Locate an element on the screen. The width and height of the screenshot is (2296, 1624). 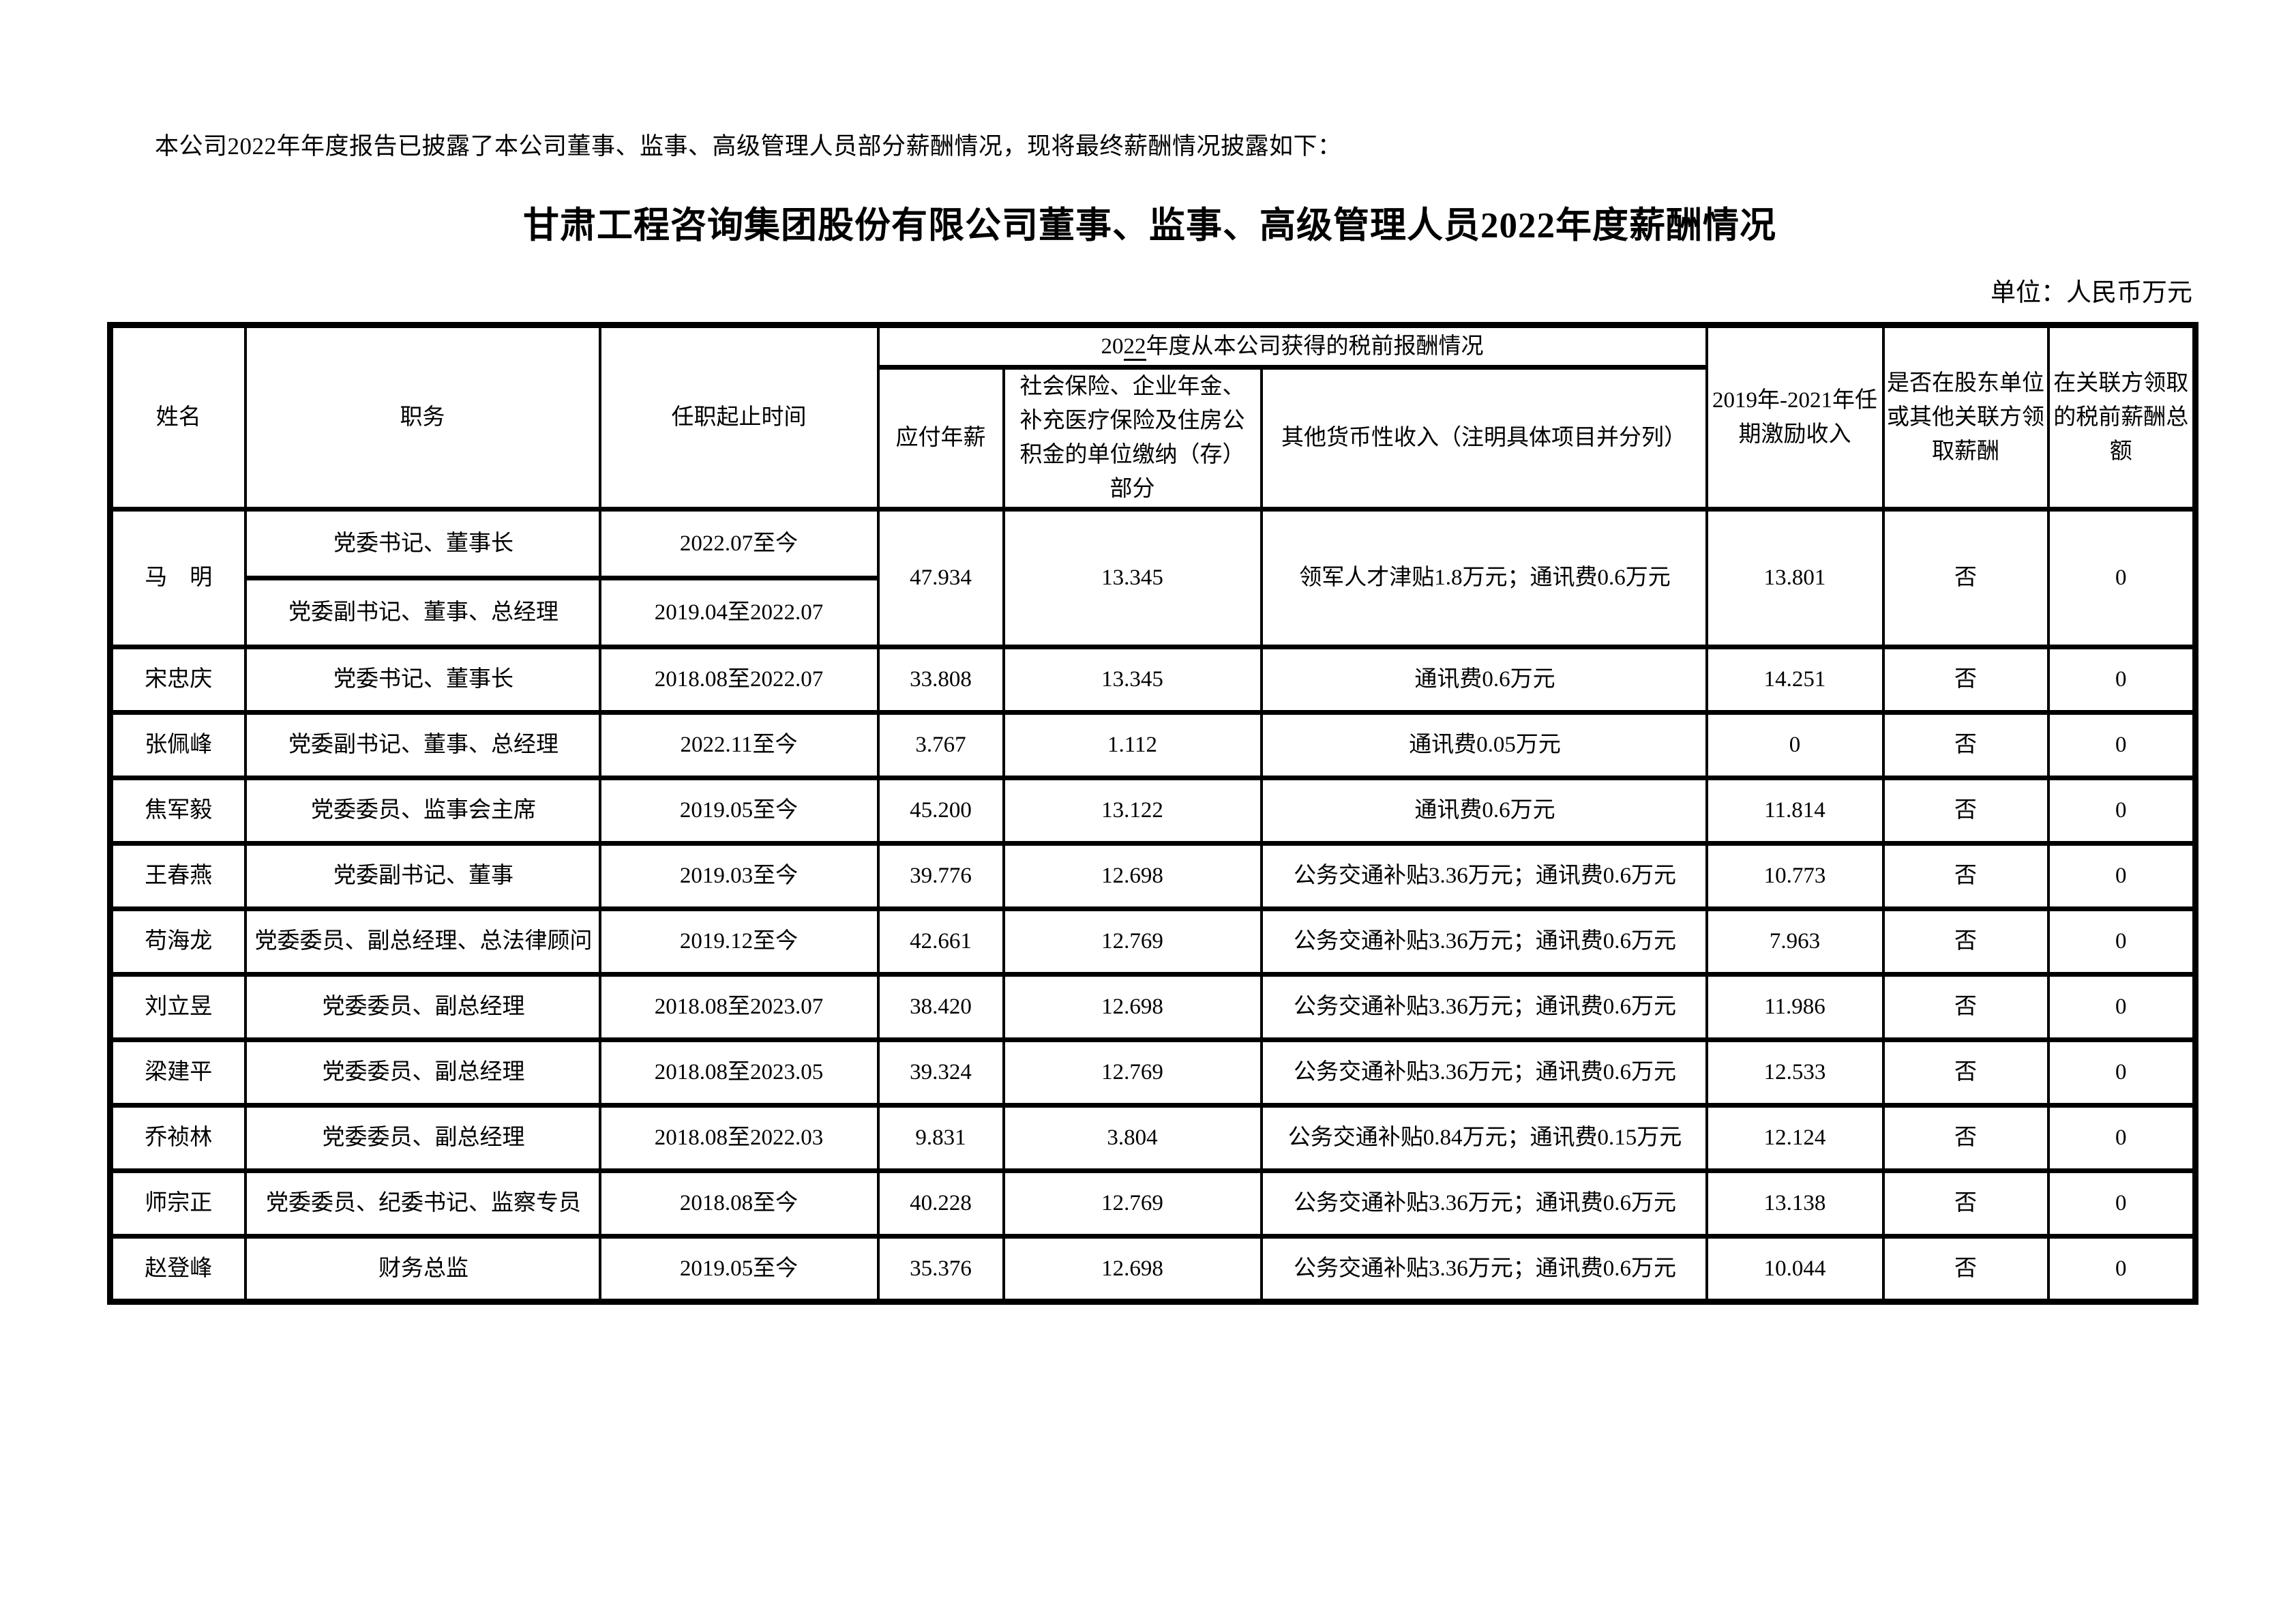
cell-name: 梁建平 is located at coordinates (178, 1072).